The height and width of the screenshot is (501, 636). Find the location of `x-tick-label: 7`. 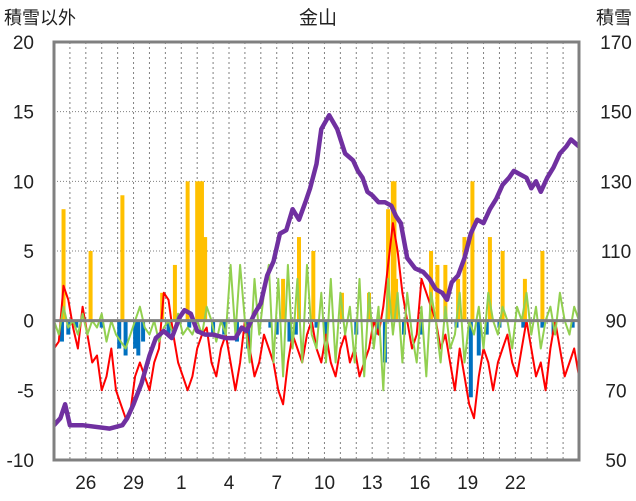

x-tick-label: 7 is located at coordinates (276, 483).